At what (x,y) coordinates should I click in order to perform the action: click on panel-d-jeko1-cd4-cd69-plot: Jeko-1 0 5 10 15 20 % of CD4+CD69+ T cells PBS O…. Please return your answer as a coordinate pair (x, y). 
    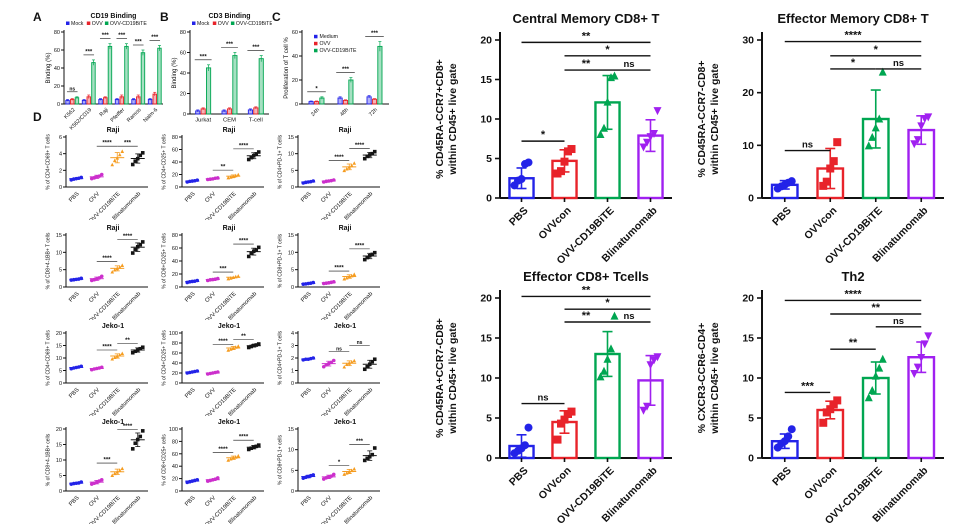
    Looking at the image, I should click on (100, 370).